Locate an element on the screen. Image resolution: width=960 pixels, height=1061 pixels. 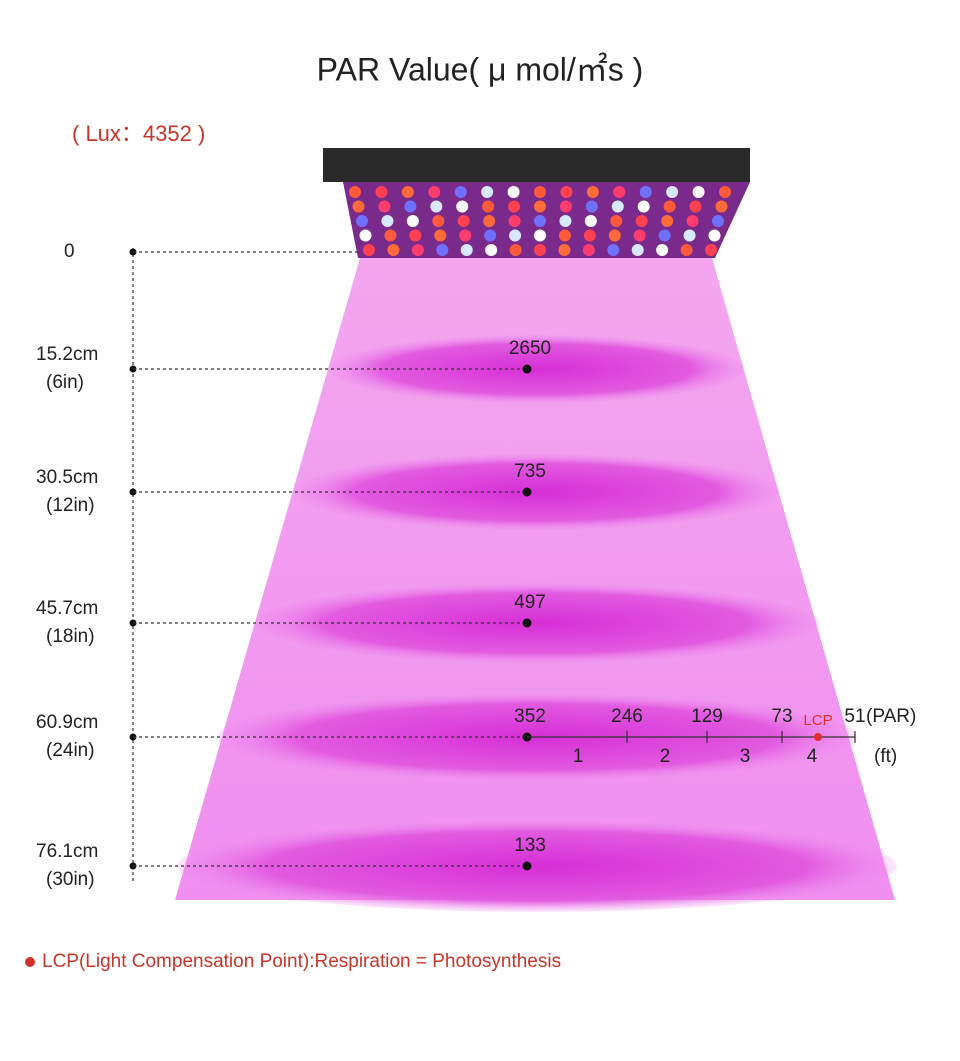
spread-scale: 246 129 73 51 (PAR) 1 2 3 4 (ft) LCP is located at coordinates (721, 736).